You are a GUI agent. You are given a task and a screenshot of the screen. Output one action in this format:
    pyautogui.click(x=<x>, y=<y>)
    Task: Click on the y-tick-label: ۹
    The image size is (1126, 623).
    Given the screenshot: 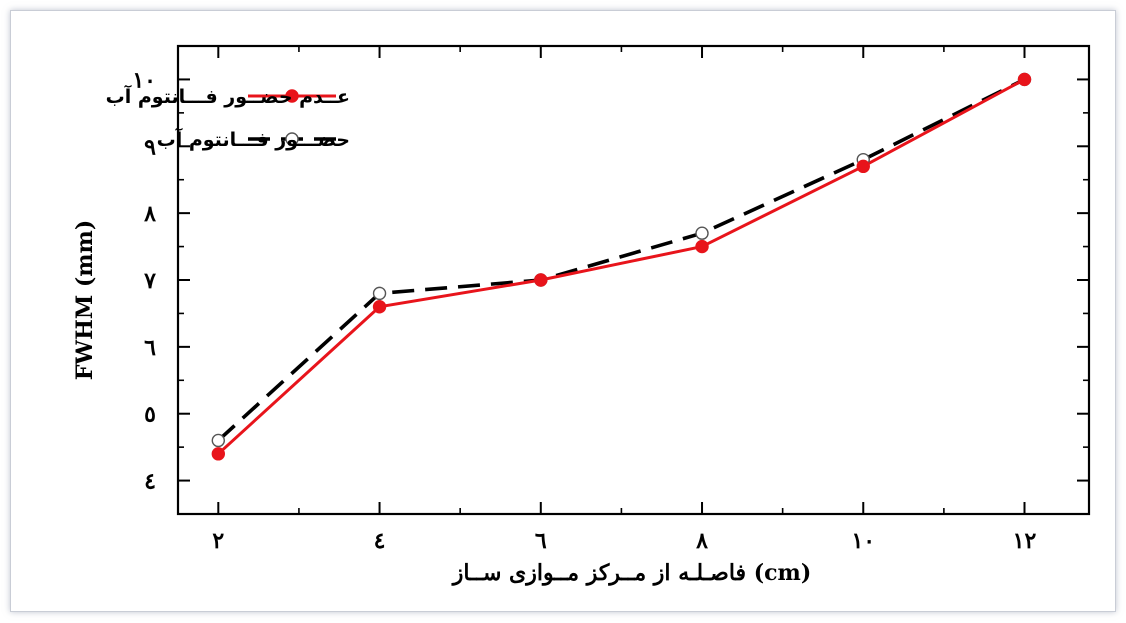 What is the action you would take?
    pyautogui.click(x=150, y=147)
    